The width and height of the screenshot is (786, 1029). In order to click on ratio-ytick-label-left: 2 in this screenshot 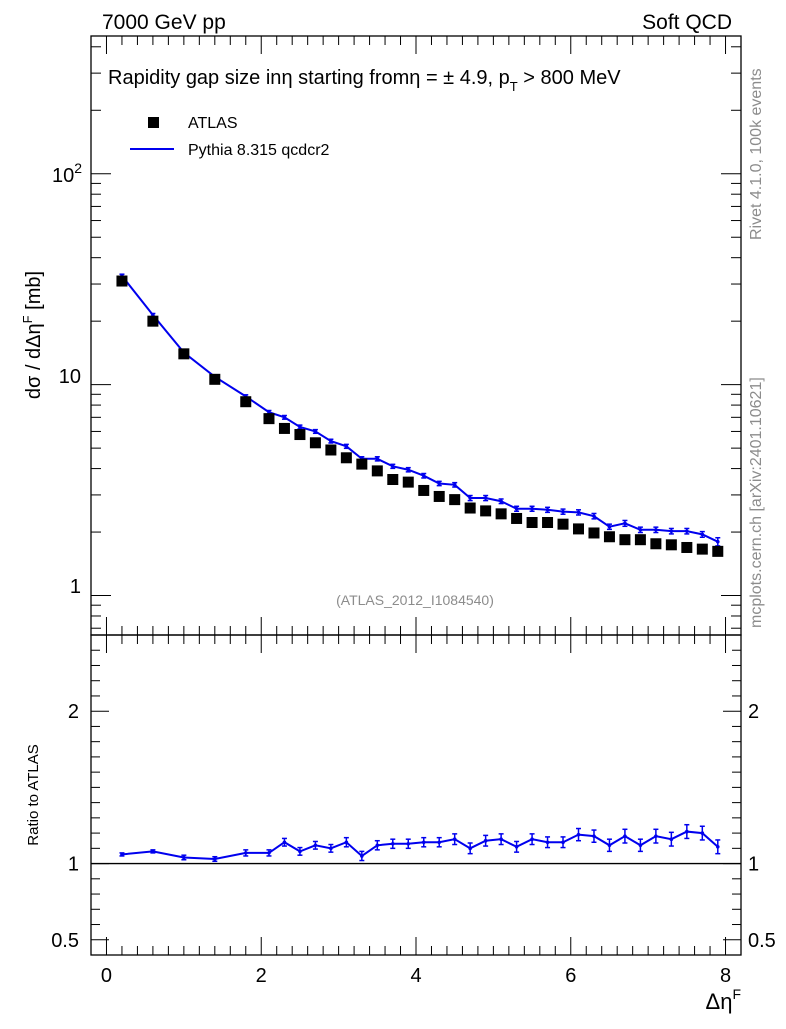, I will do `click(73, 712)`.